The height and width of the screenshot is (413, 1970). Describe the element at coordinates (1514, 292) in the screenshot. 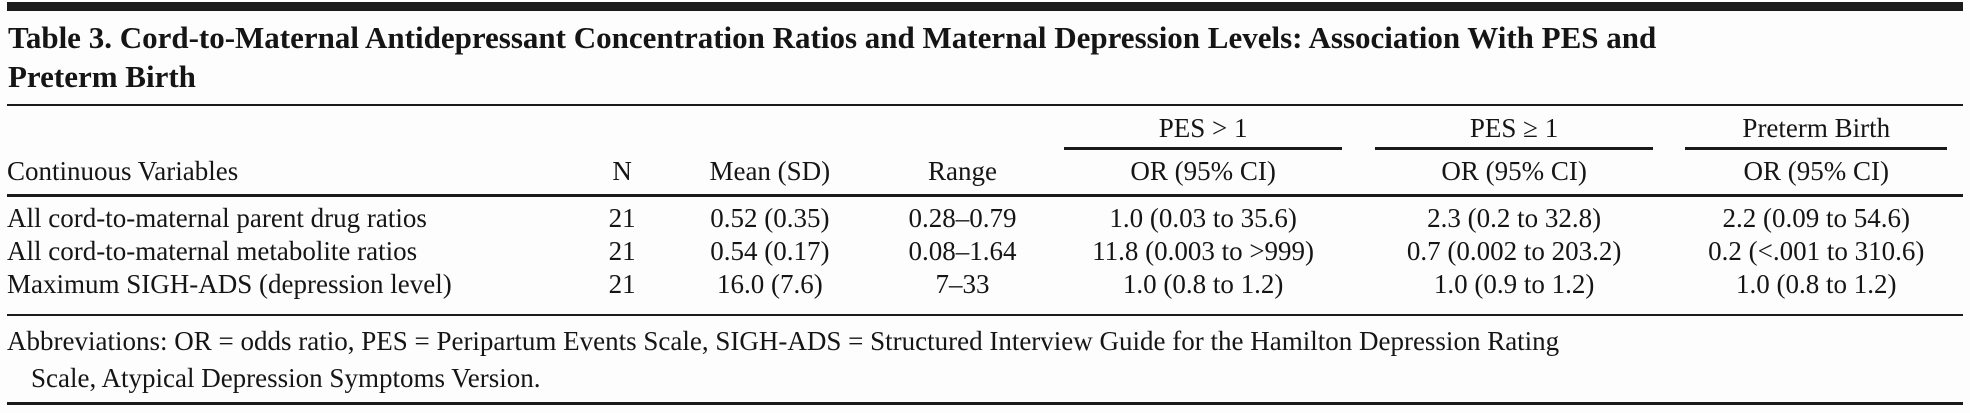

I see `cell-or-pes-ge1: 1.0 (0.9 to 1.2)` at that location.